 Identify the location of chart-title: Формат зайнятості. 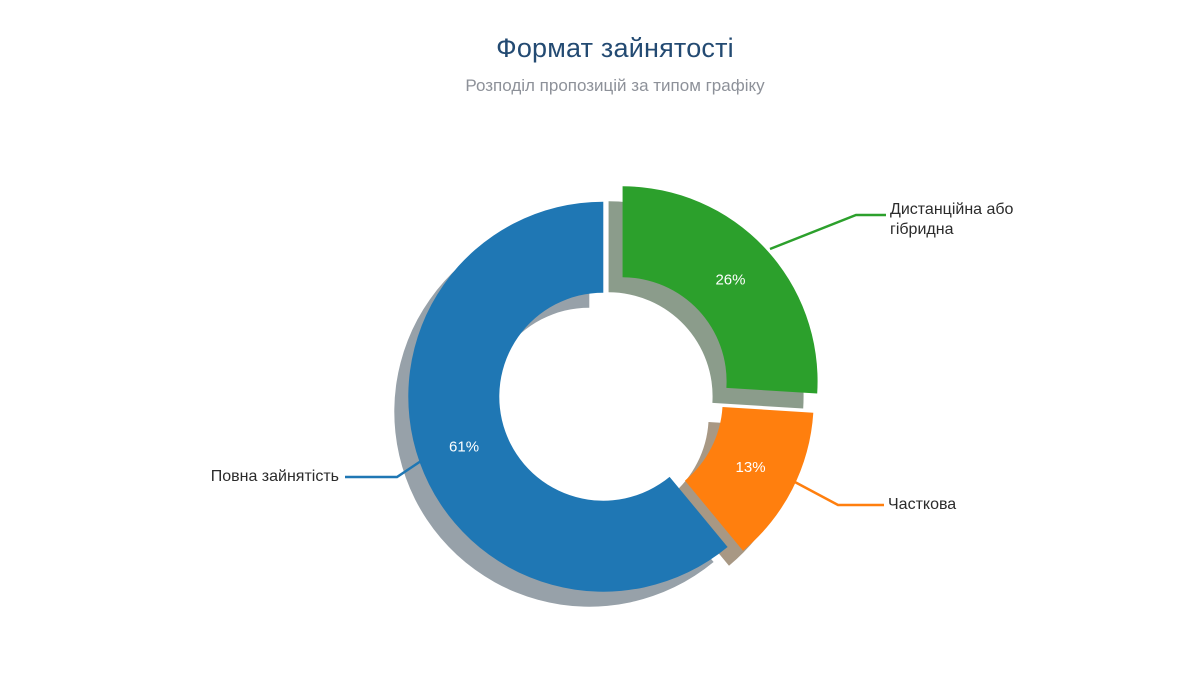
(615, 48).